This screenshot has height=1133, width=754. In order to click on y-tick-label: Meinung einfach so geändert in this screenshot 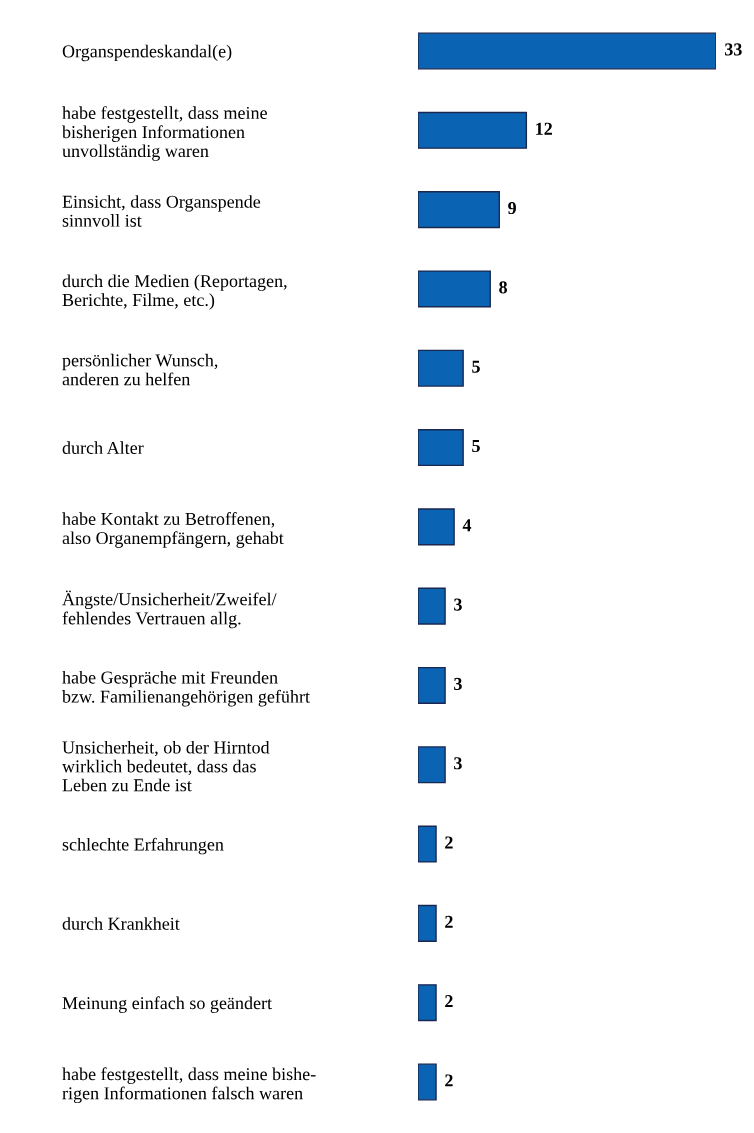, I will do `click(167, 1004)`.